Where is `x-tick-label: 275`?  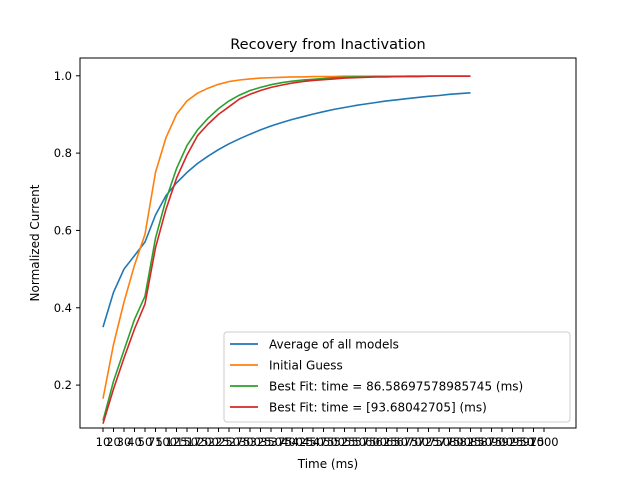 x-tick-label: 275 is located at coordinates (240, 442).